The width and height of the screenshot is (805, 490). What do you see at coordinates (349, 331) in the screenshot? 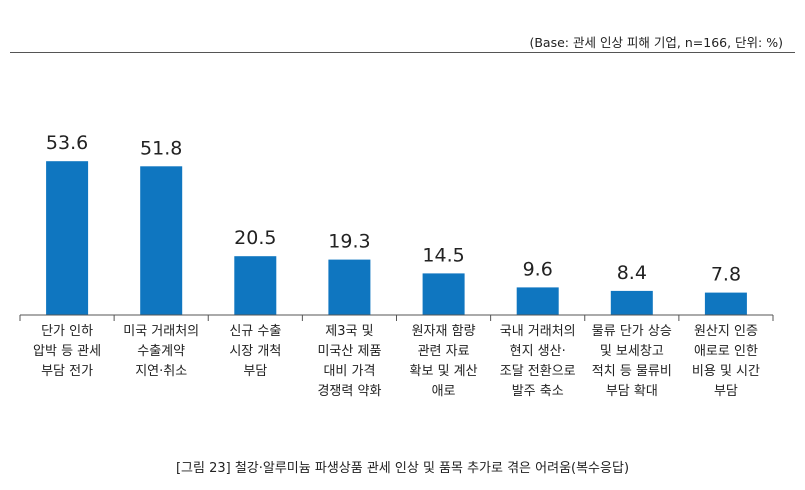
I see `category-label-line: 제3국 및` at bounding box center [349, 331].